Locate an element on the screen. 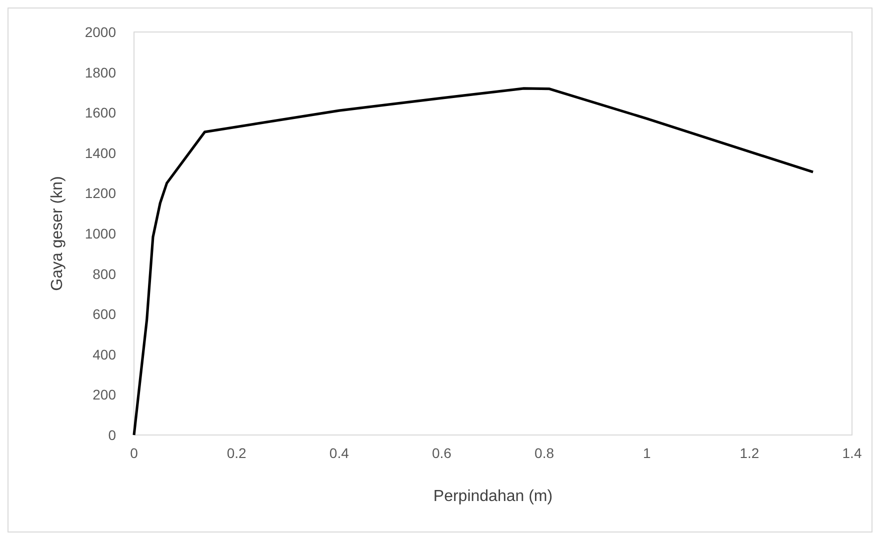 This screenshot has height=540, width=880. x-tick-label: 0.6 is located at coordinates (442, 453).